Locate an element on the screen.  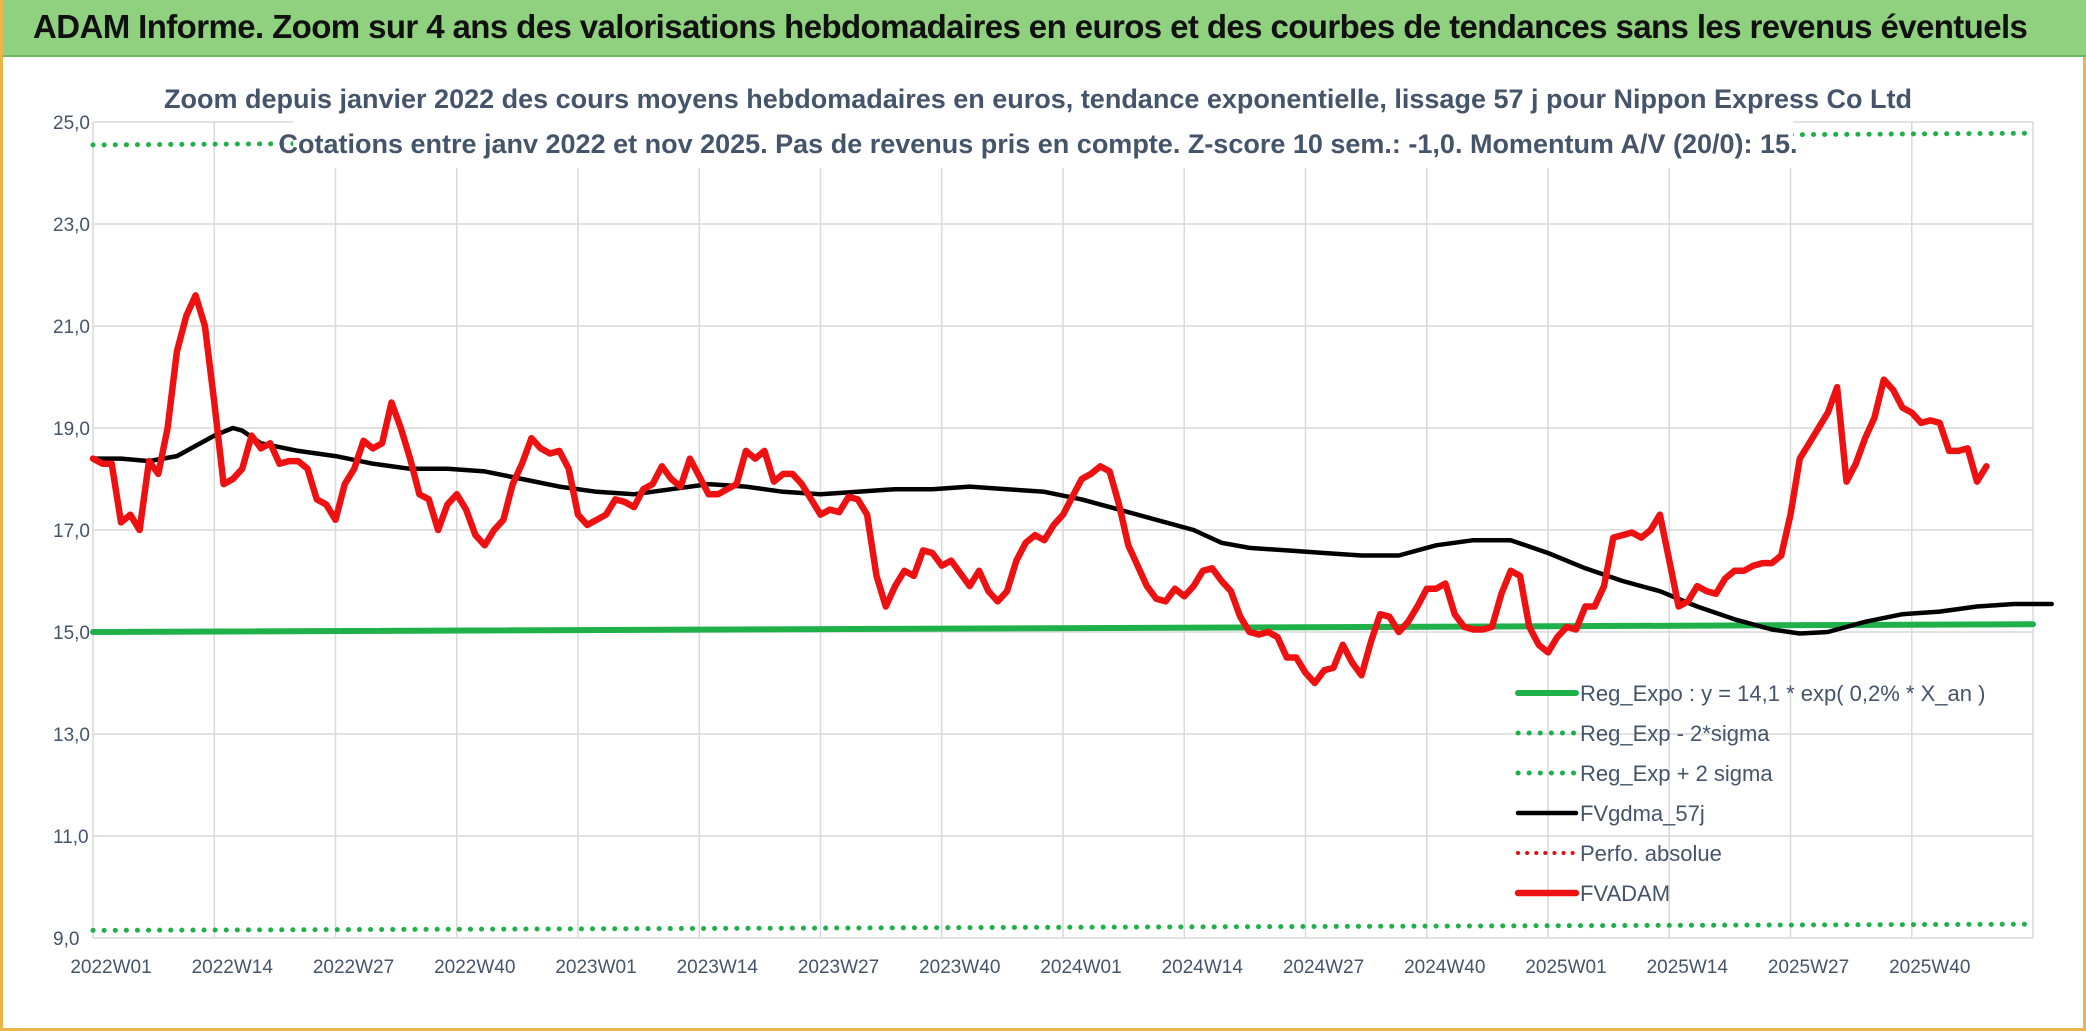
x-tick-label: 2025W14 is located at coordinates (1688, 967).